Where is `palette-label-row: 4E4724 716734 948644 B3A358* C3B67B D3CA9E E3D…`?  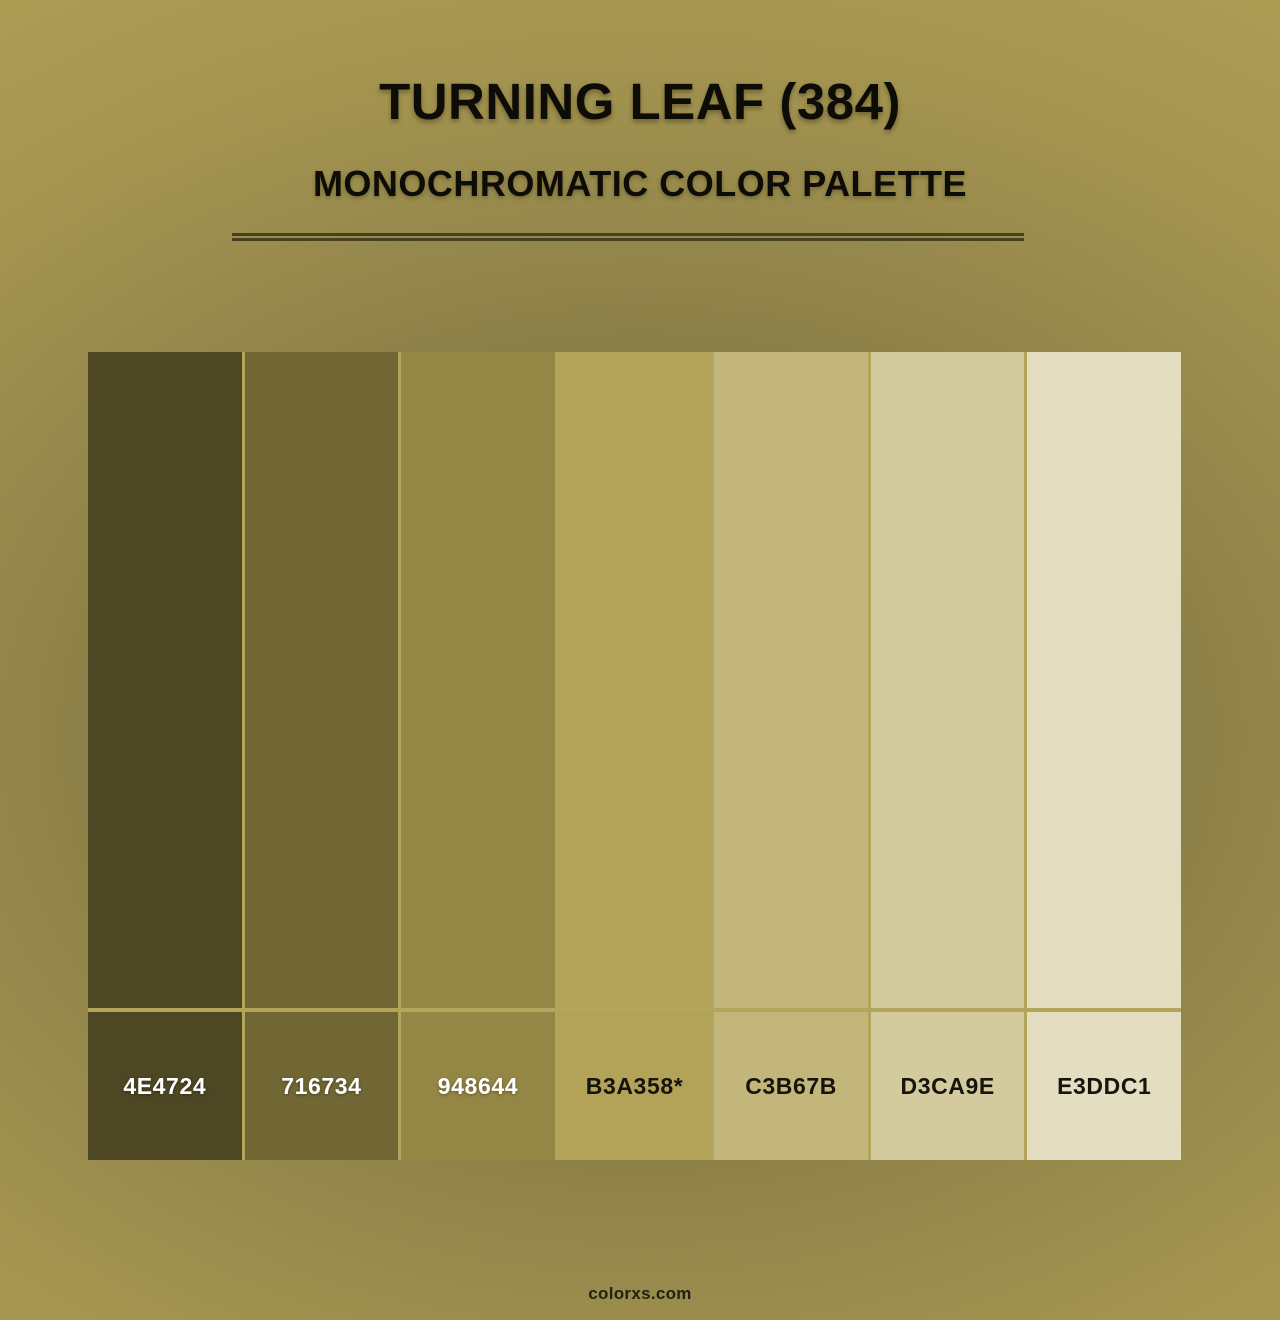 palette-label-row: 4E4724 716734 948644 B3A358* C3B67B D3CA9E E3D… is located at coordinates (635, 1086).